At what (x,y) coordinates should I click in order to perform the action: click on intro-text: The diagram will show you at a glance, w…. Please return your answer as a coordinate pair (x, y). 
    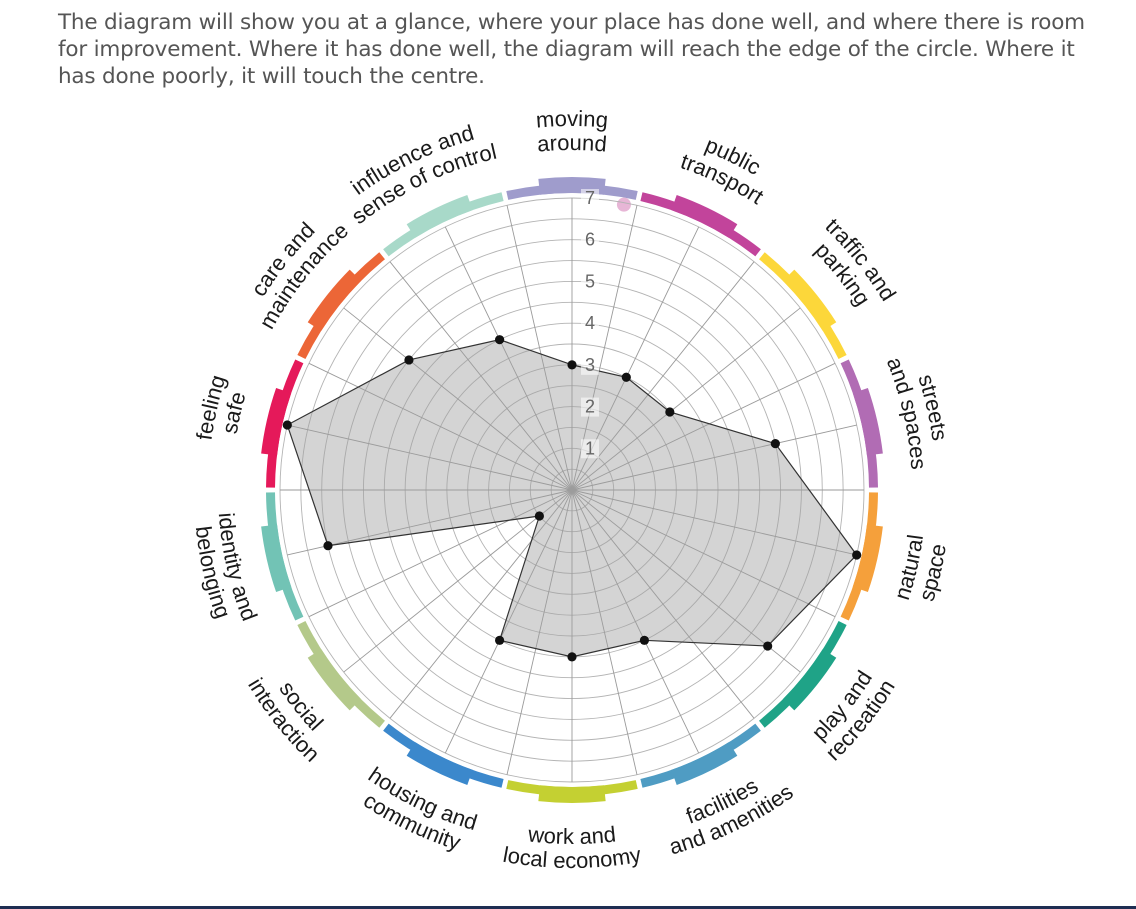
    Looking at the image, I should click on (571, 49).